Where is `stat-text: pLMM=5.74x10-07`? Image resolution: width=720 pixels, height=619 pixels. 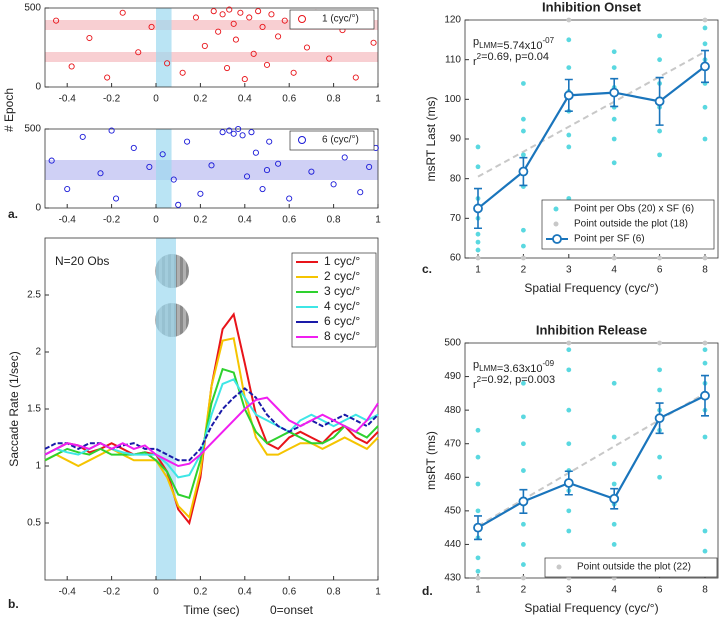
stat-text: pLMM=5.74x10-07 is located at coordinates (514, 44).